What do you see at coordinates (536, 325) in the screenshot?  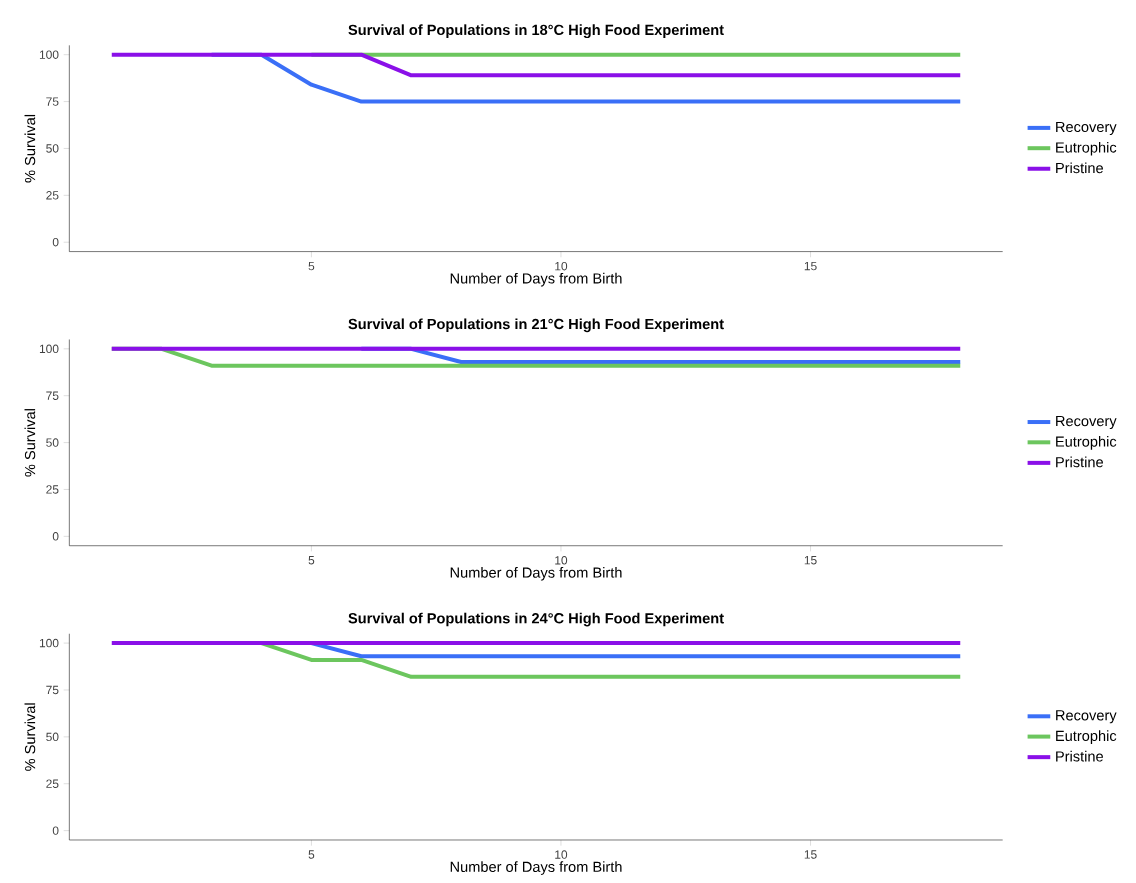 I see `chart-title: Survival of Populations in 21°C High Food Experiment` at bounding box center [536, 325].